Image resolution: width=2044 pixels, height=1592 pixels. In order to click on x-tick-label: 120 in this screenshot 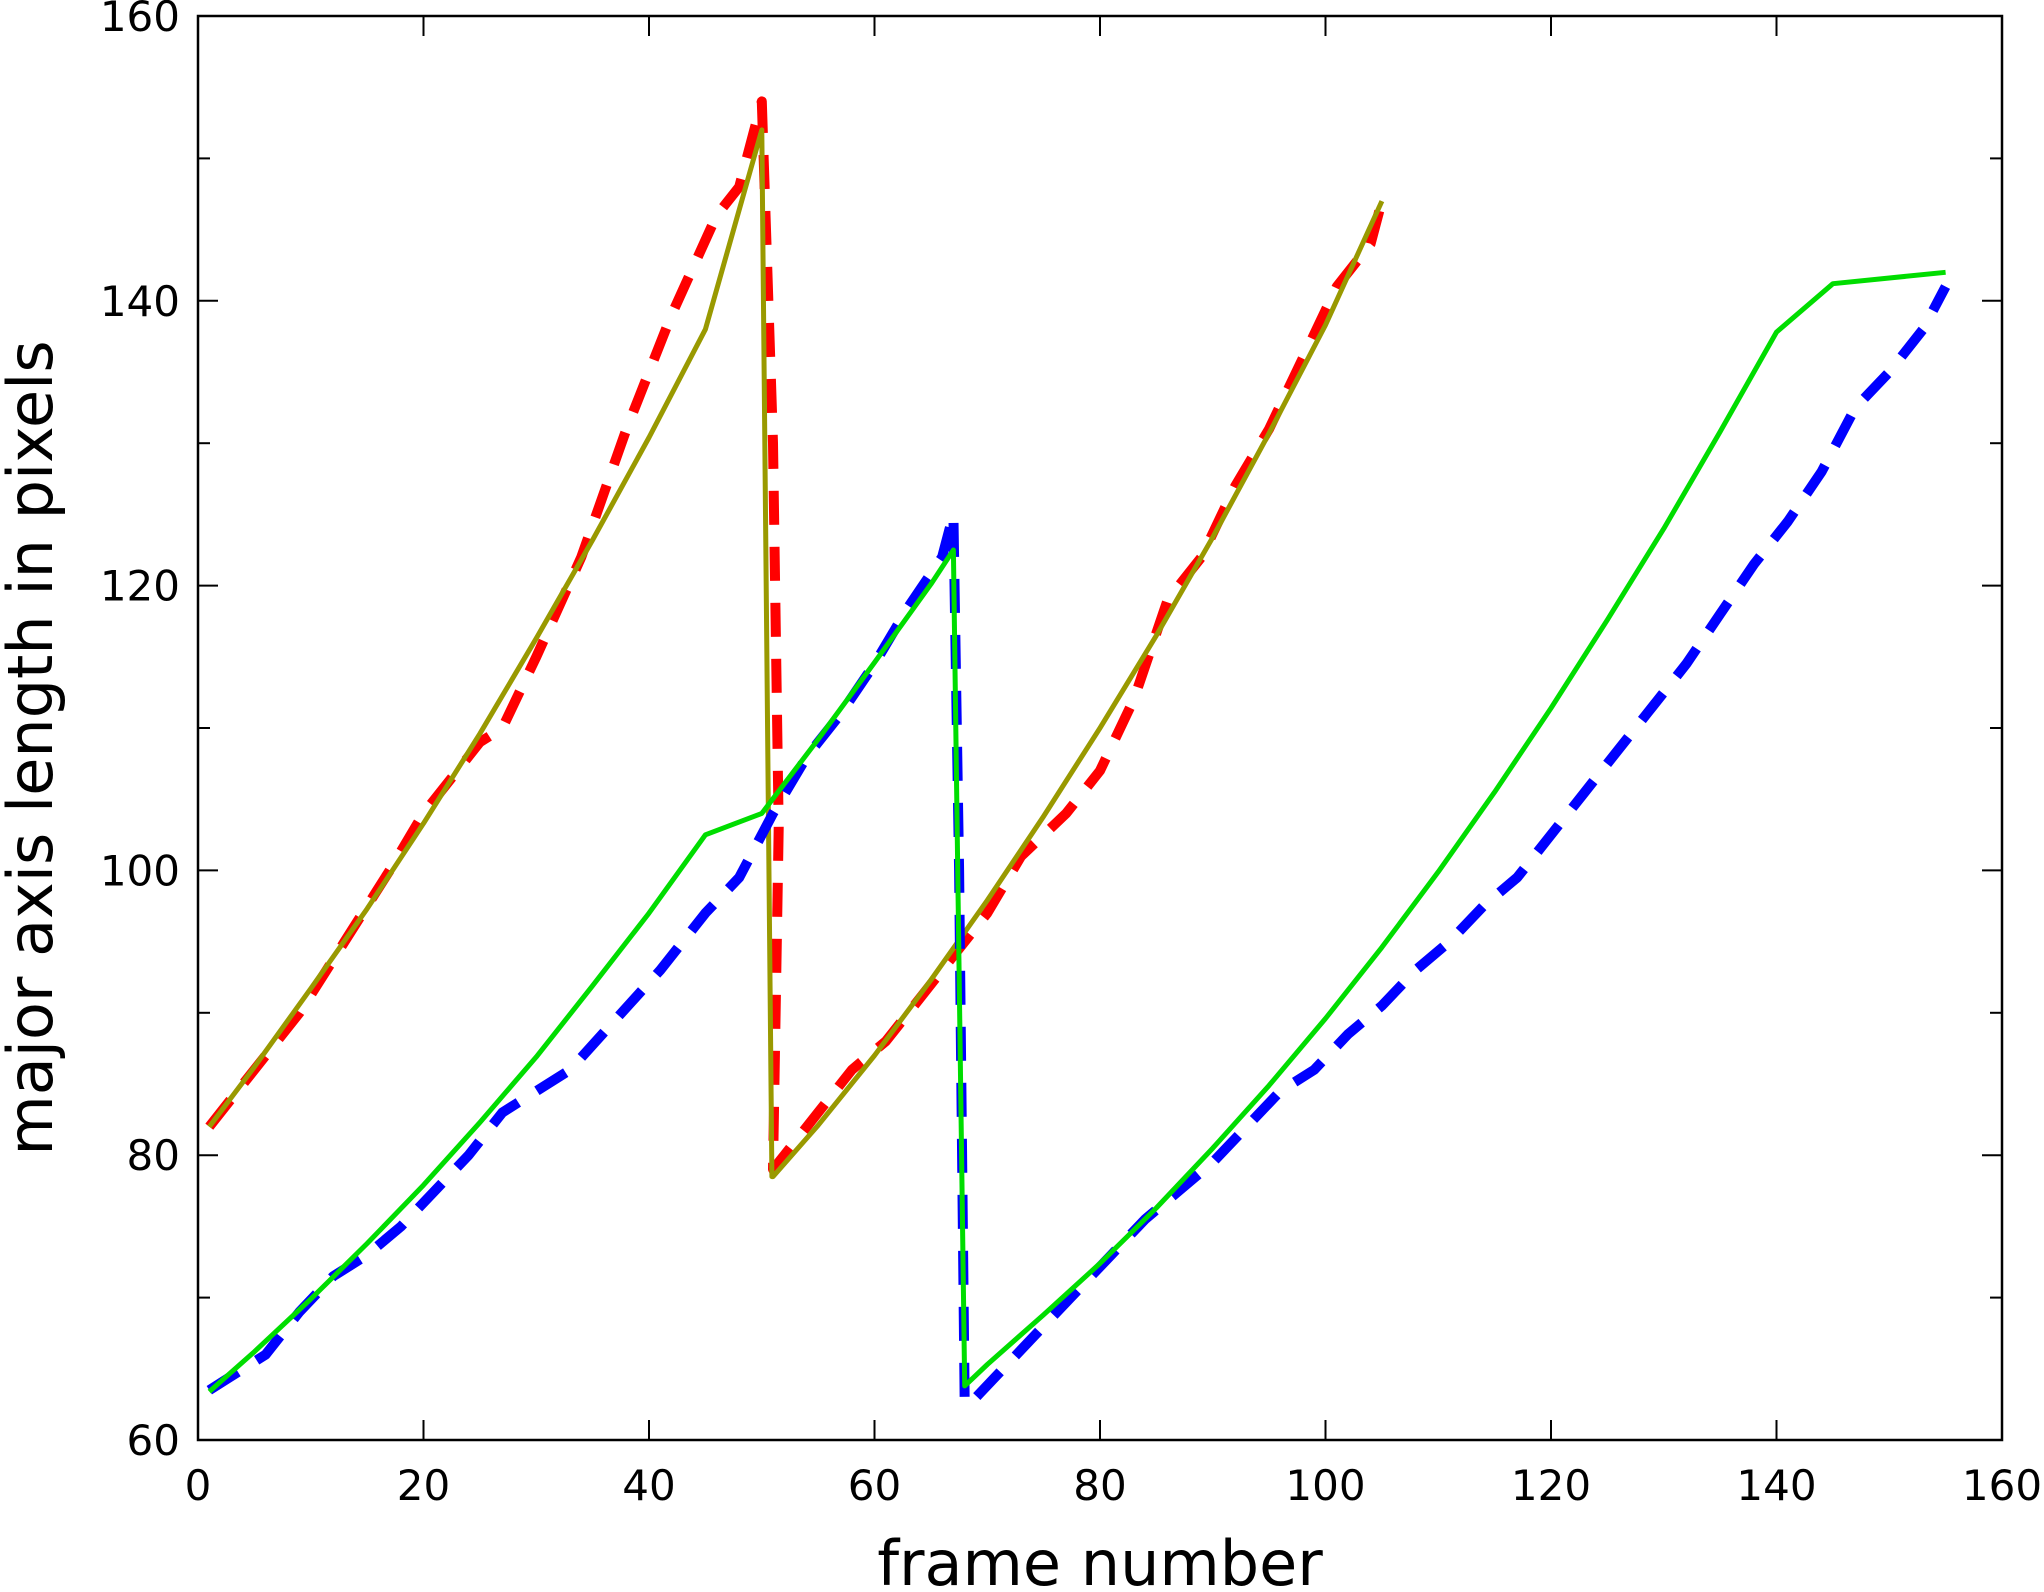, I will do `click(1551, 1485)`.